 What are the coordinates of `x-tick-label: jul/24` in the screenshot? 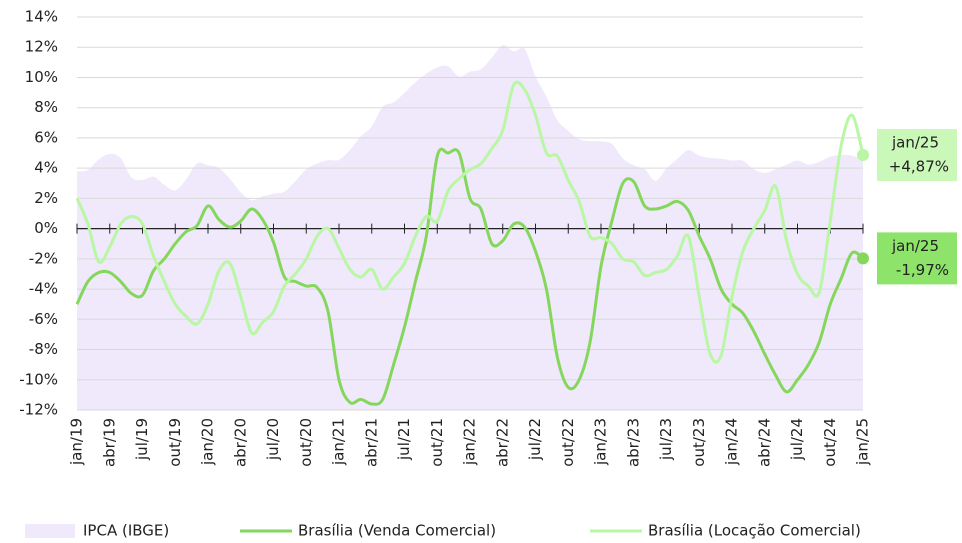 It's located at (797, 439).